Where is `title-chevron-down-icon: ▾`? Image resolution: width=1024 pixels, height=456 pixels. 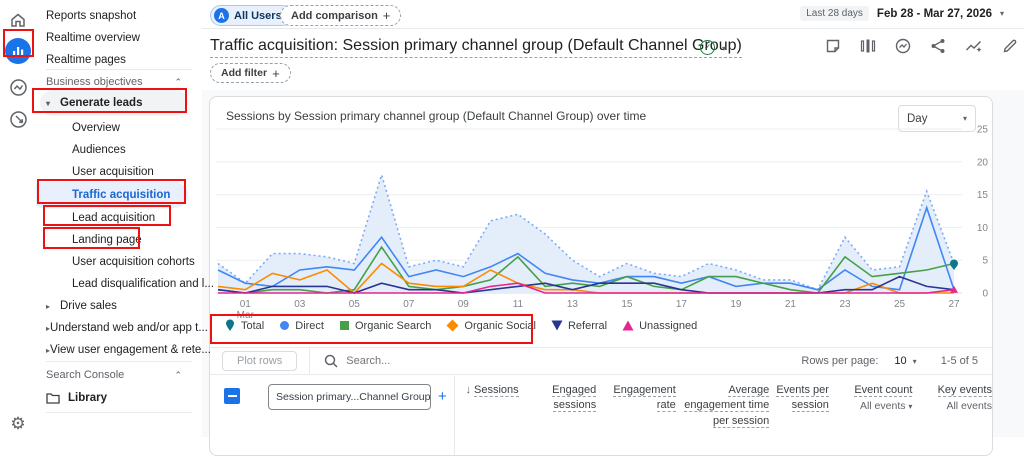 title-chevron-down-icon: ▾ is located at coordinates (724, 48).